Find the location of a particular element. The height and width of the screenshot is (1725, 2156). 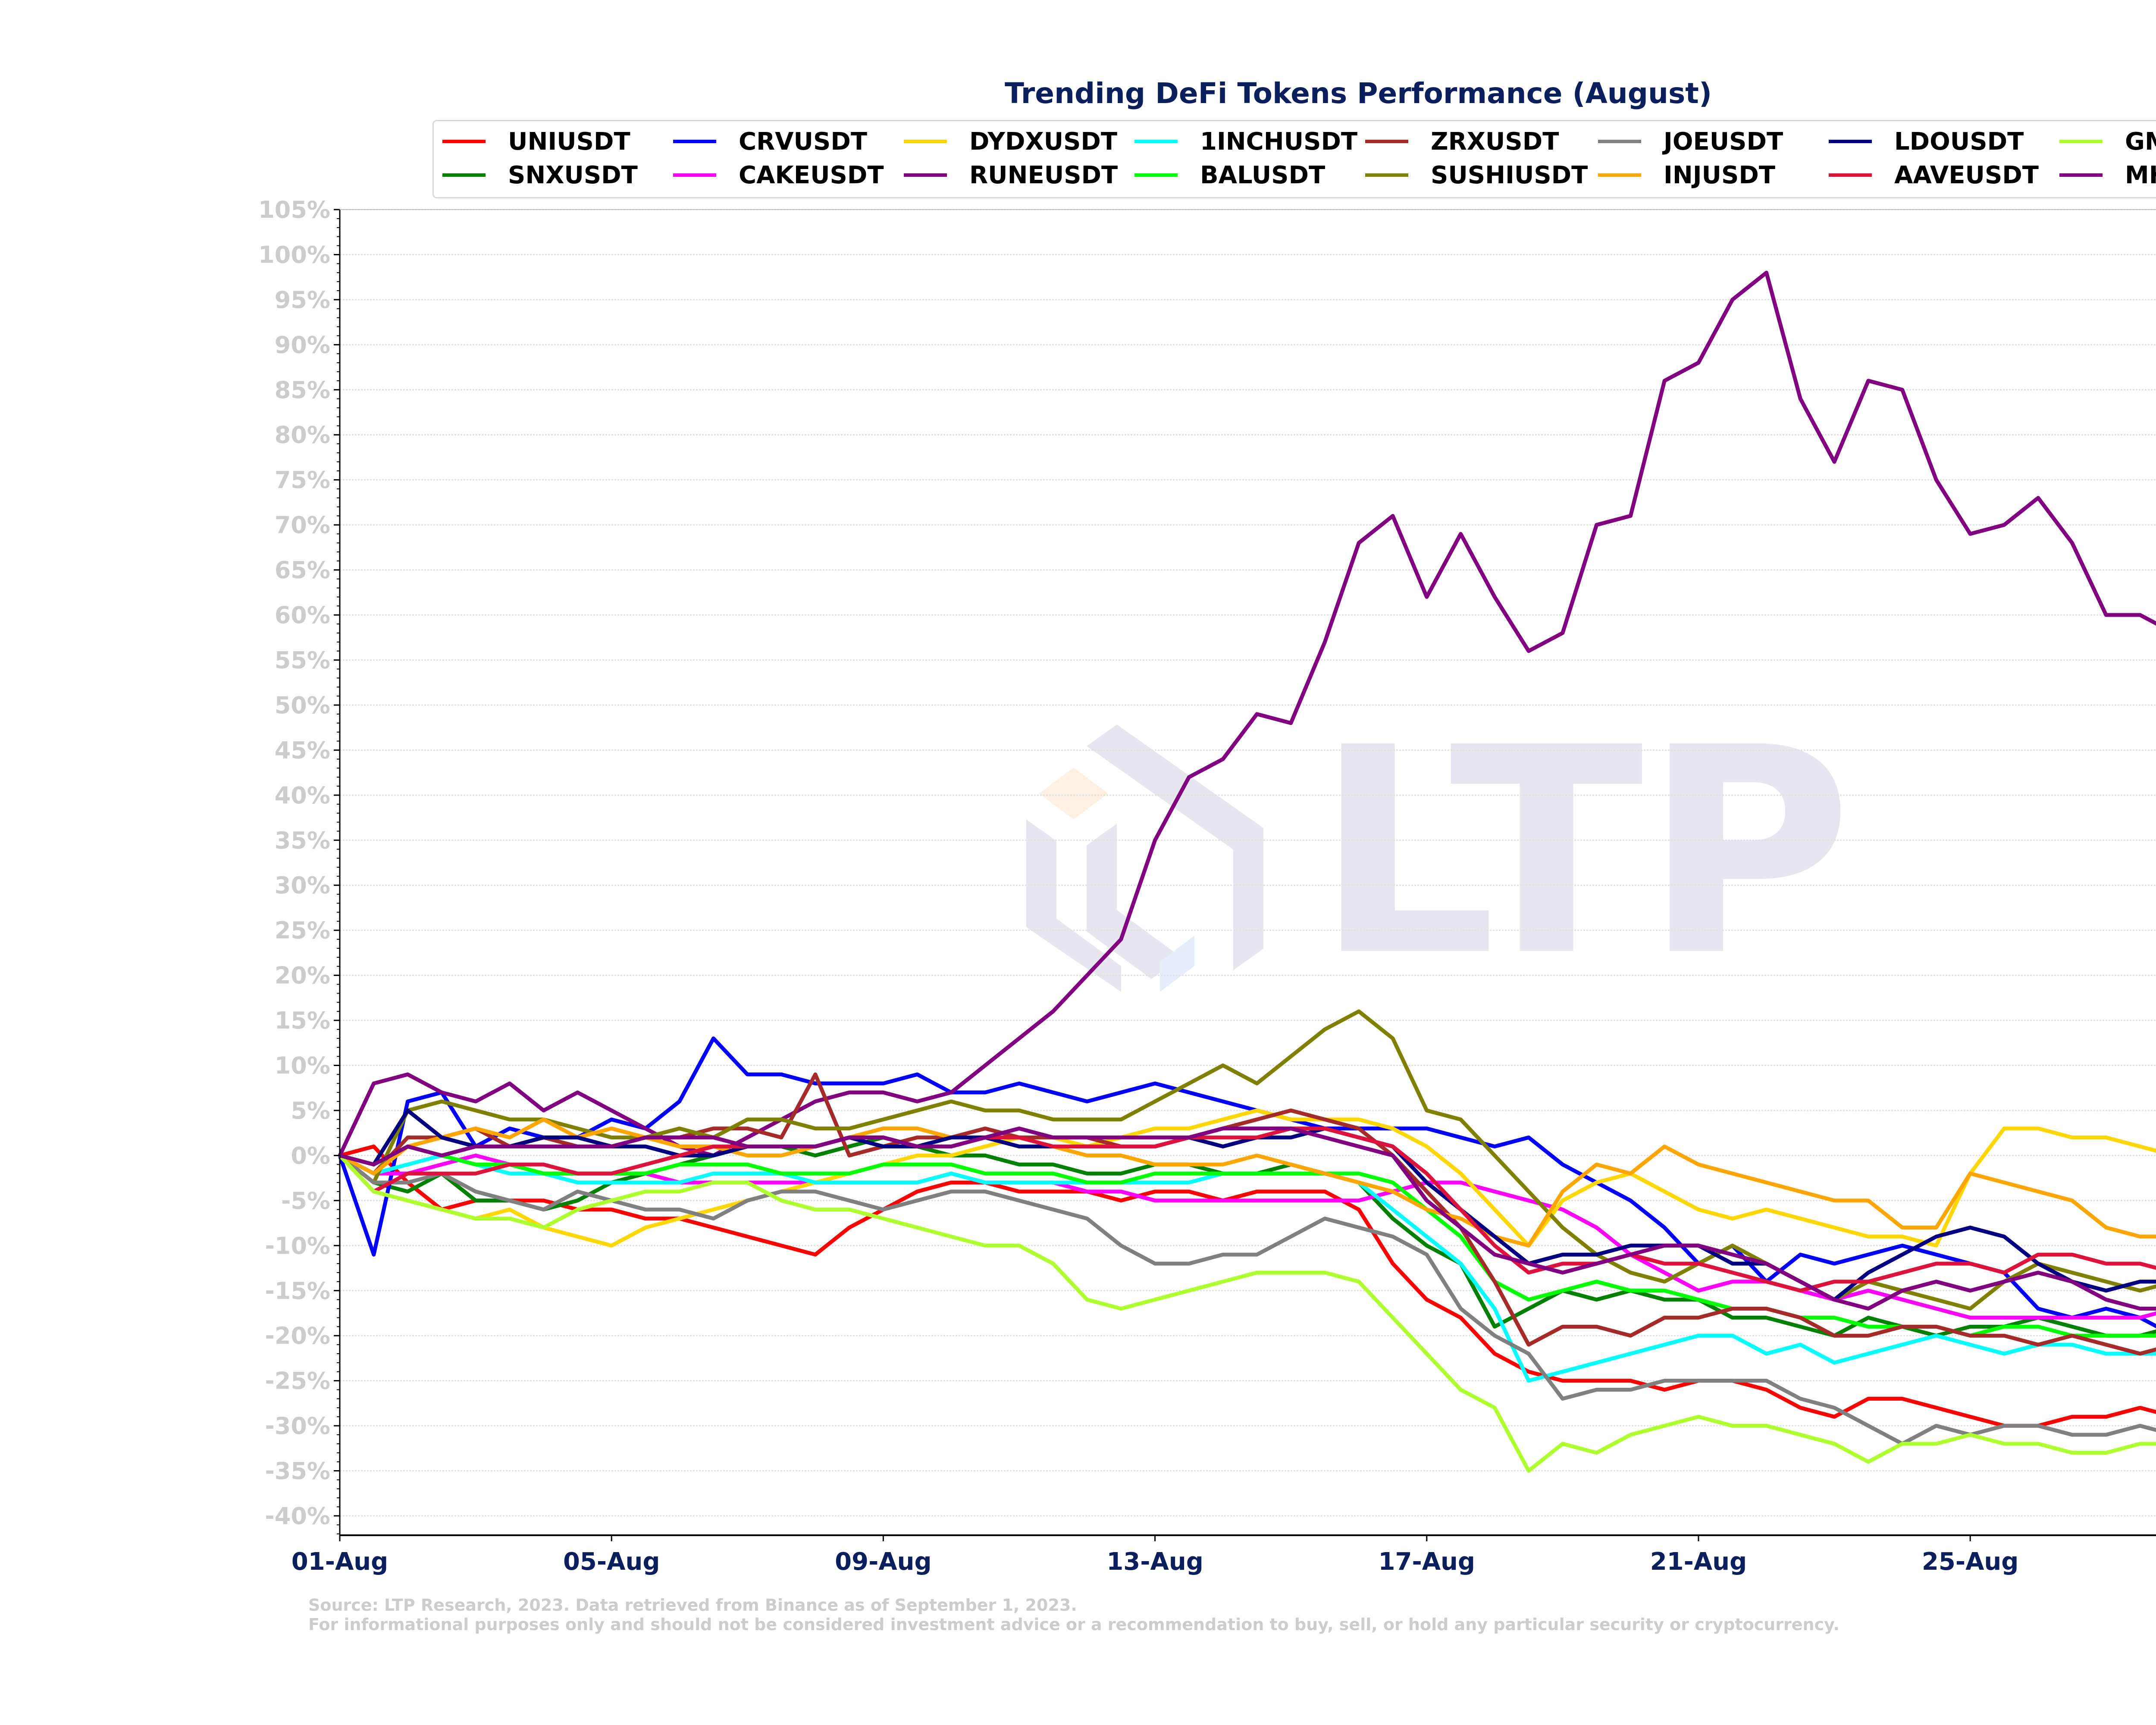

legend-label: CRVUSDT is located at coordinates (803, 141).